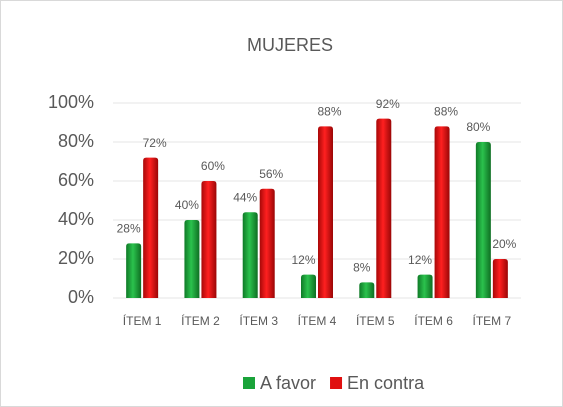 This screenshot has width=563, height=407. Describe the element at coordinates (478, 127) in the screenshot. I see `value-label: 80%` at that location.